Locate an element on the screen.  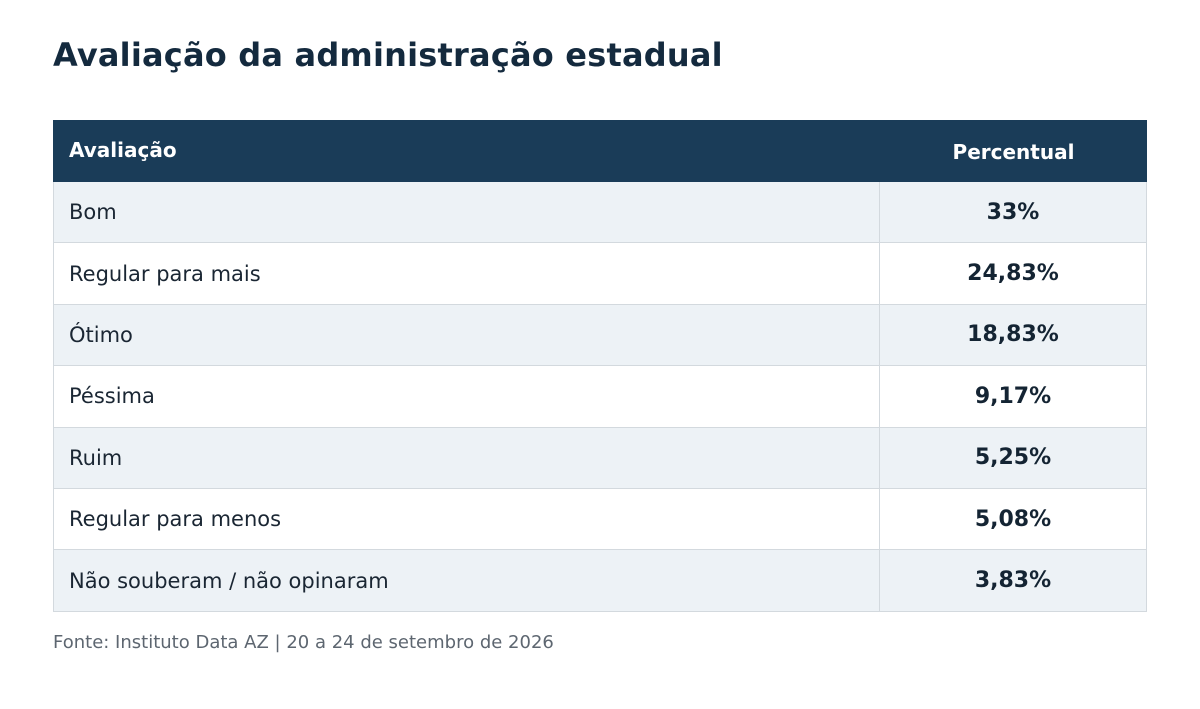
row-value: 3,83% is located at coordinates (1013, 581).